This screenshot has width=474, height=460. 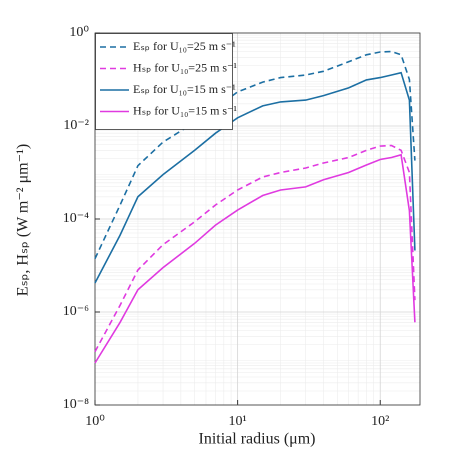 I want to click on y-tick-label: 10⁻⁶, so click(x=76, y=311).